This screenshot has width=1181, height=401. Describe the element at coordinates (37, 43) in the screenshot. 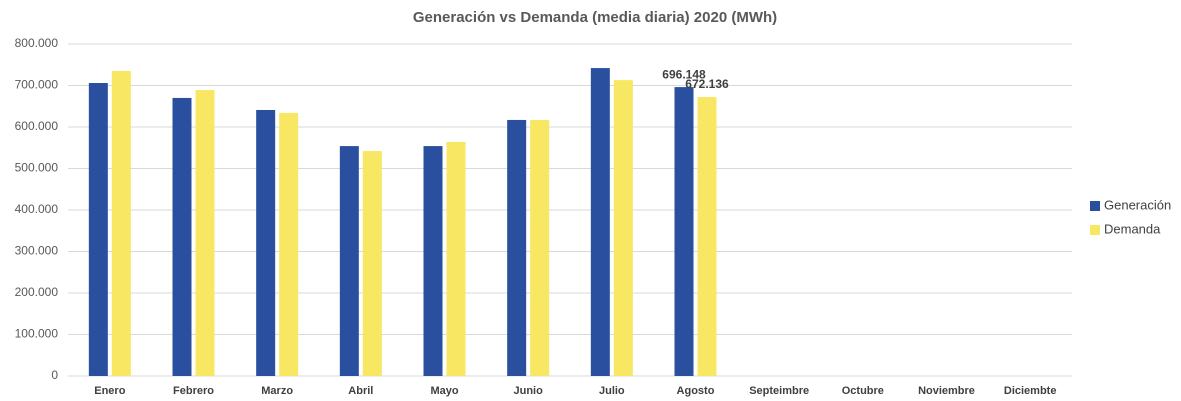

I see `y-tick-label: 800.000` at that location.